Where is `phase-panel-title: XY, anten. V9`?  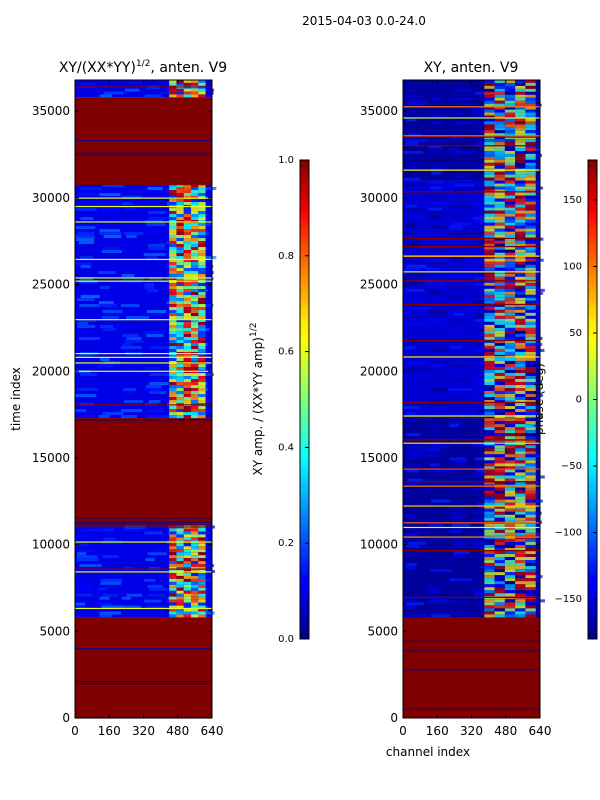
phase-panel-title: XY, anten. V9 is located at coordinates (471, 68).